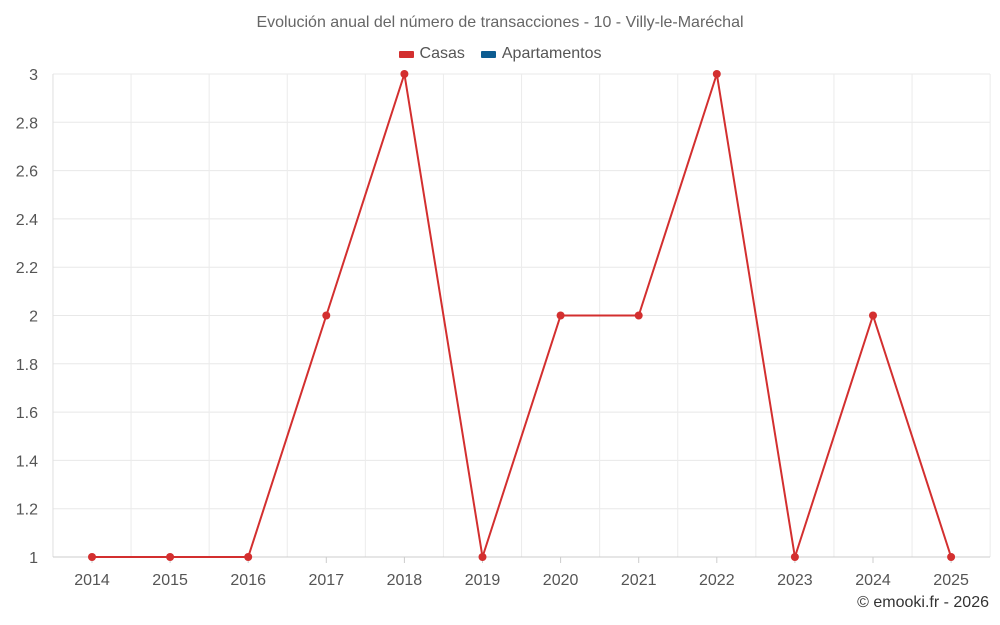 This screenshot has height=625, width=1000. What do you see at coordinates (27, 510) in the screenshot?
I see `y-tick-label: 1.2` at bounding box center [27, 510].